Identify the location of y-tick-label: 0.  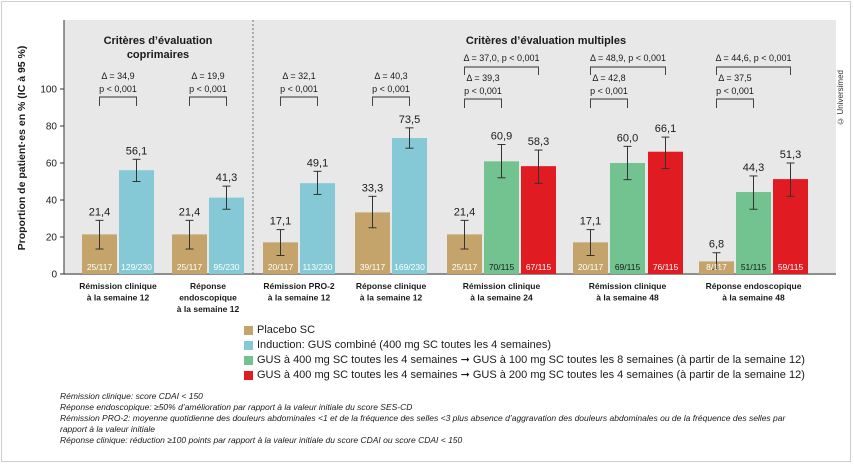
(54, 275).